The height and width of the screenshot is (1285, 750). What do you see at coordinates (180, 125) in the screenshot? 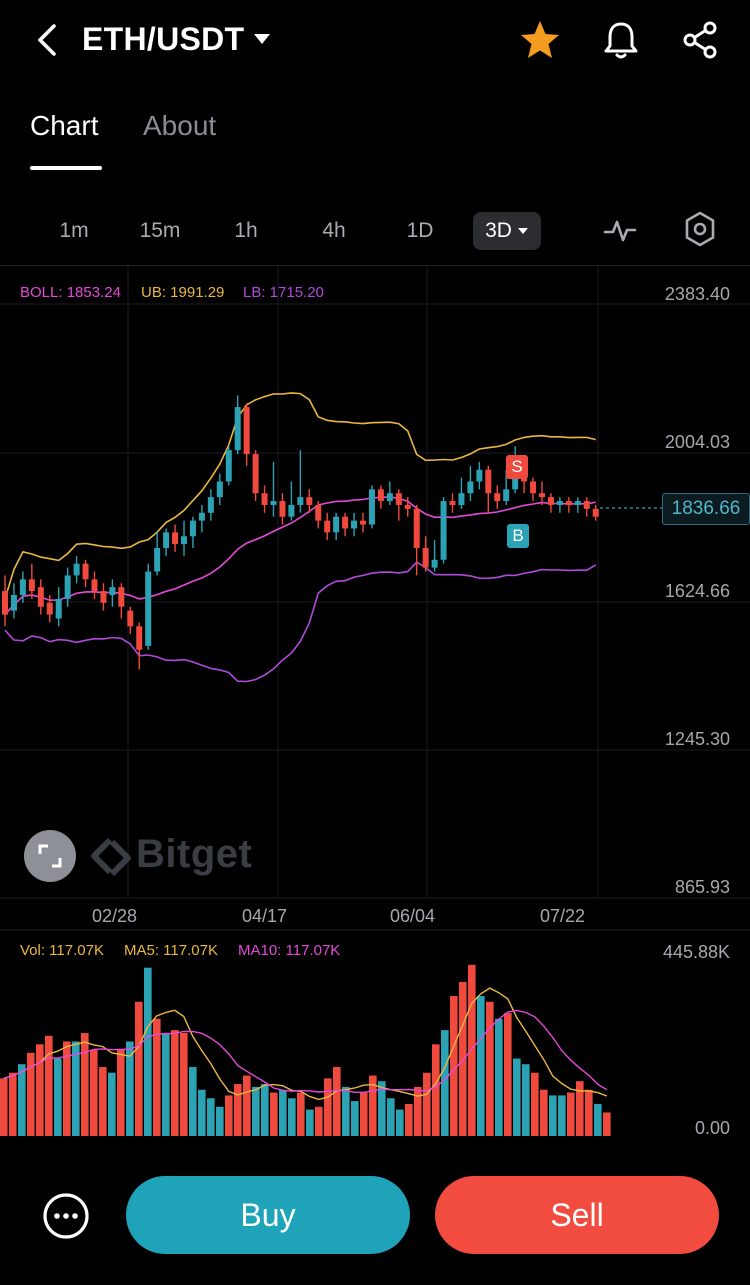
I see `tab-about: About` at bounding box center [180, 125].